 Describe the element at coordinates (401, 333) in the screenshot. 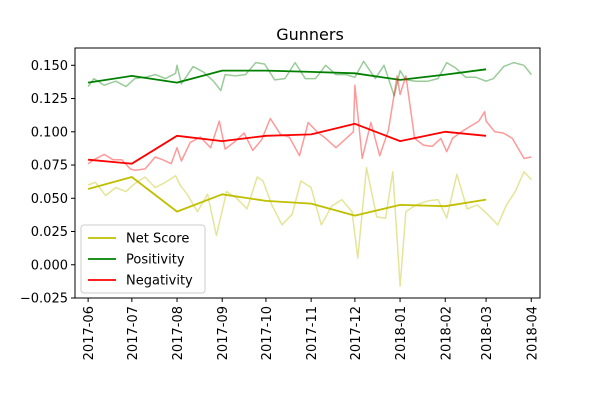

I see `x-tick-label: 2018-01` at that location.